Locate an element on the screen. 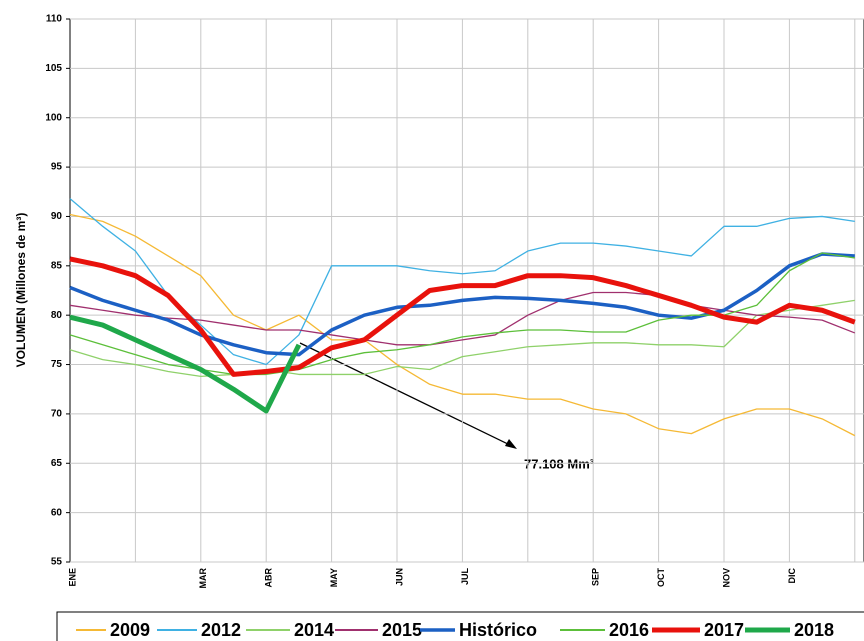 The image size is (864, 641). arrow-head is located at coordinates (511, 444).